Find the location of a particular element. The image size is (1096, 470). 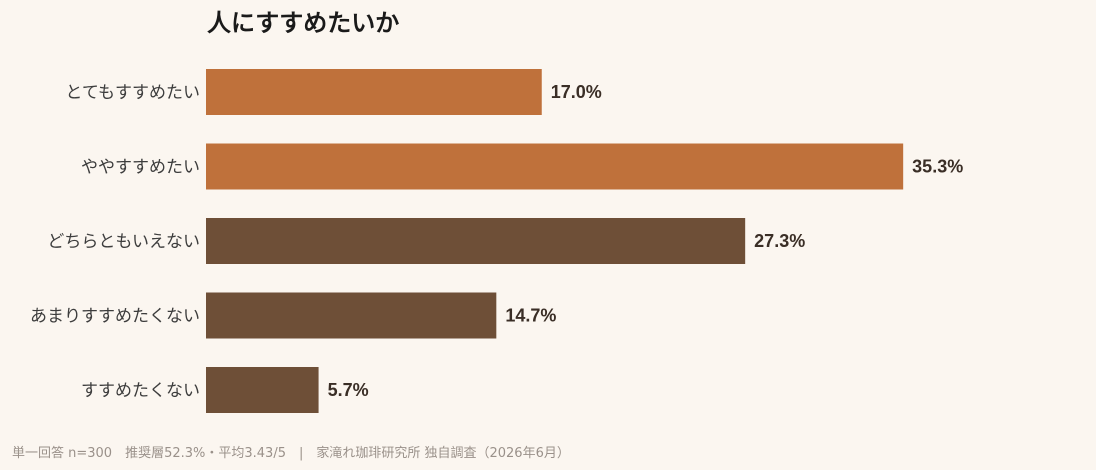

category-label: ややすすめたい is located at coordinates (140, 168).